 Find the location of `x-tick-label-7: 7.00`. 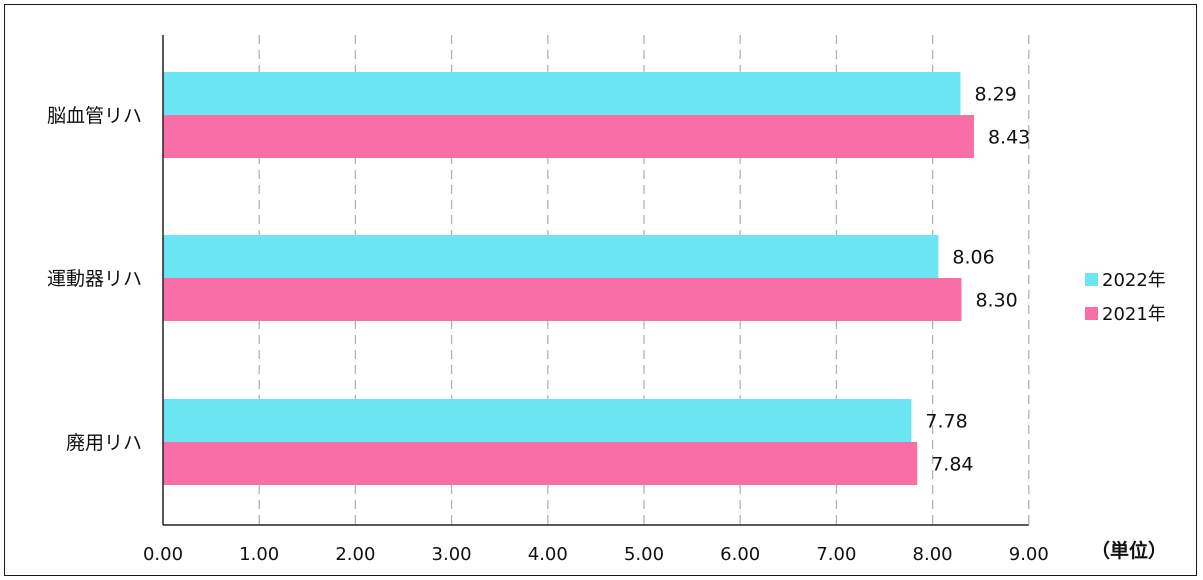

x-tick-label-7: 7.00 is located at coordinates (836, 554).